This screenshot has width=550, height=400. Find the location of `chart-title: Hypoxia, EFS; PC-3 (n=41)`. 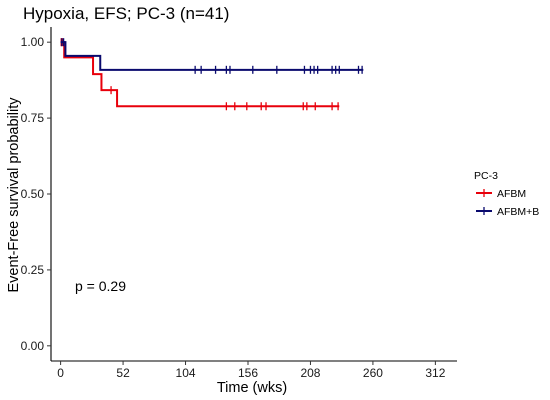

chart-title: Hypoxia, EFS; PC-3 (n=41) is located at coordinates (126, 13).